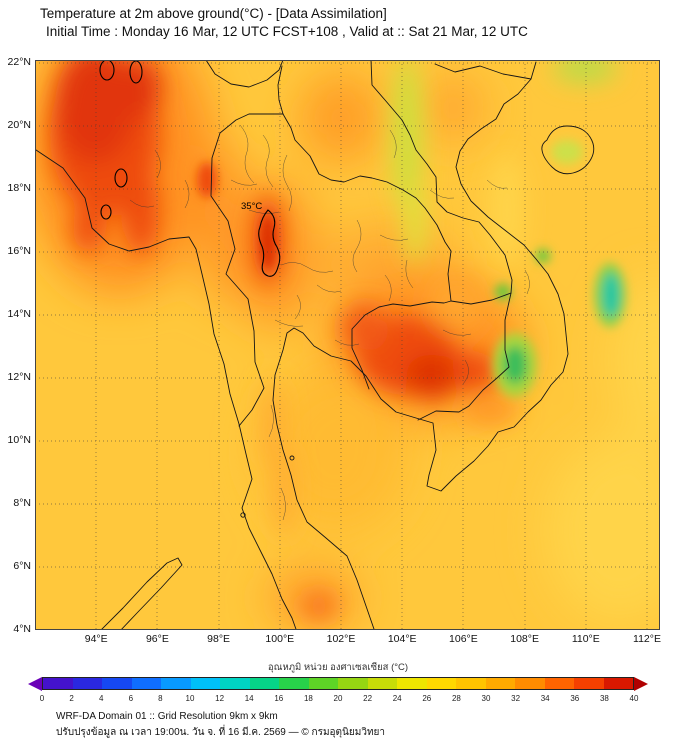 This screenshot has height=756, width=676. Describe the element at coordinates (42, 698) in the screenshot. I see `colorbar-tick-label: 0` at that location.